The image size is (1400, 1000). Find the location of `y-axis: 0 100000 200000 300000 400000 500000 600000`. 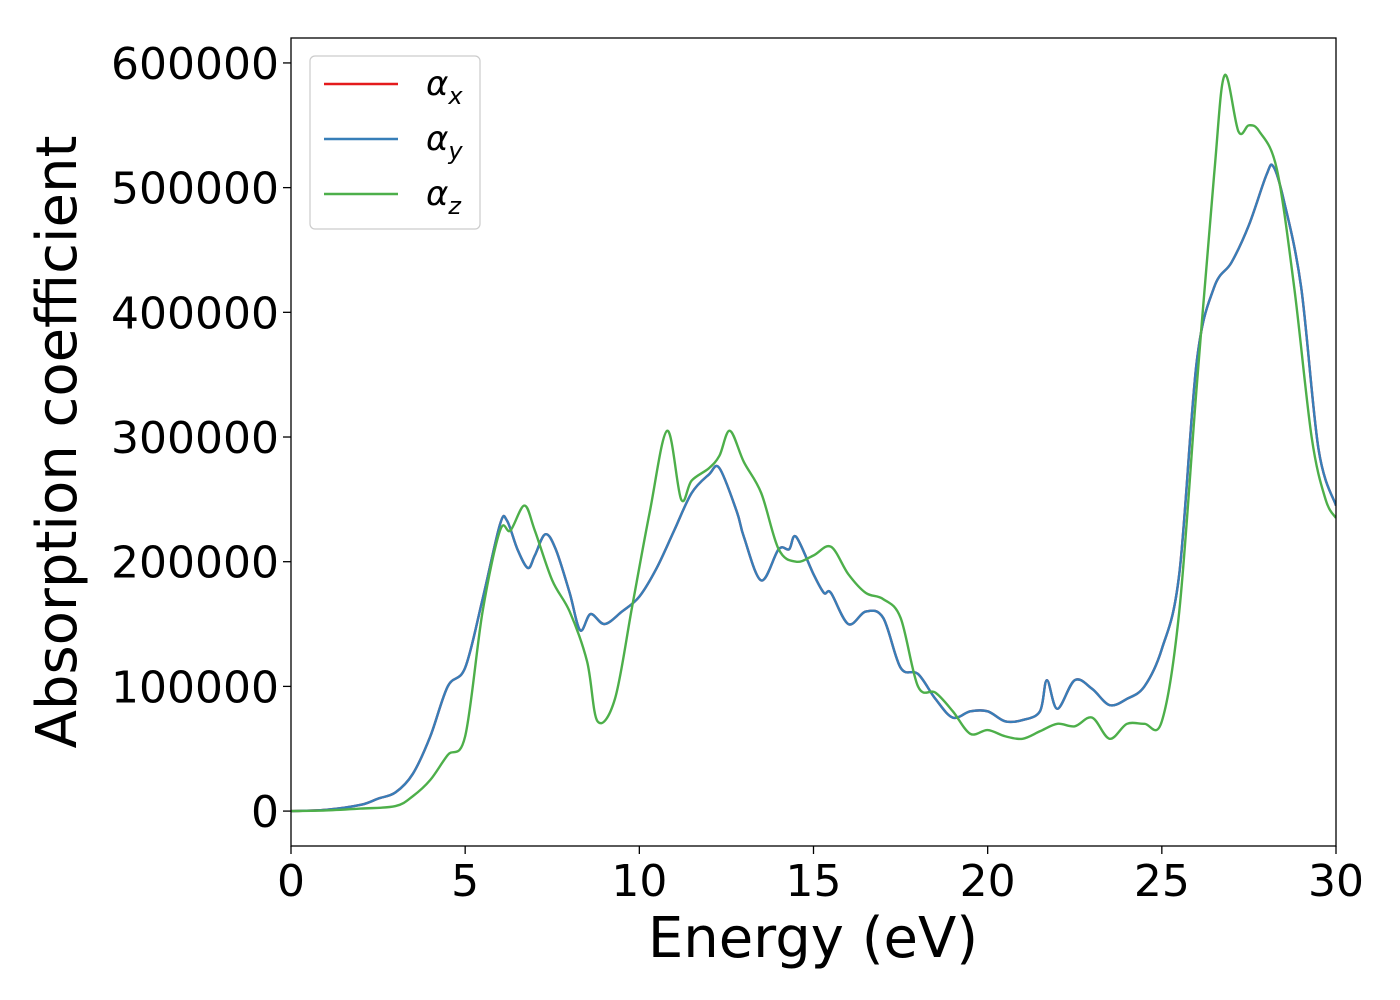

y-axis: 0 100000 200000 300000 400000 500000 600000 is located at coordinates (201, 438).